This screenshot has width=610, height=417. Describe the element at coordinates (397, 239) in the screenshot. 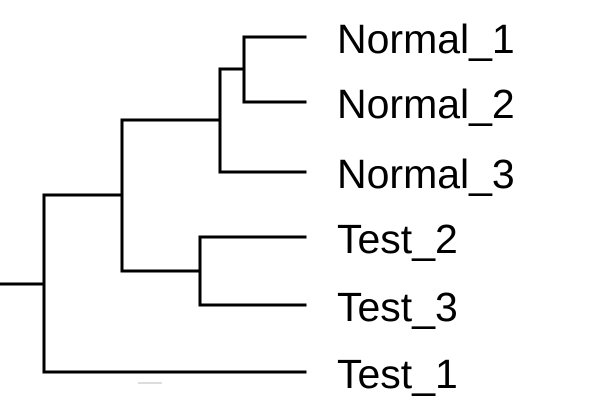

I see `leaf-label: Test_2` at that location.